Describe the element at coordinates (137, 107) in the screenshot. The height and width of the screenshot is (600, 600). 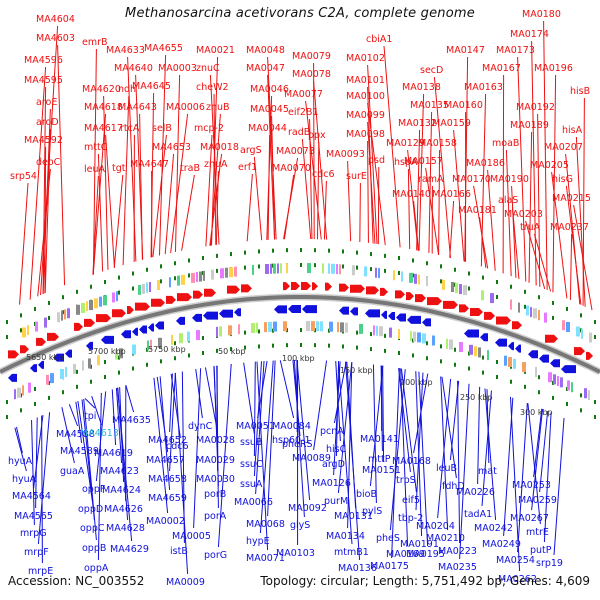
I see `forward-gene-label: MA4643` at that location.